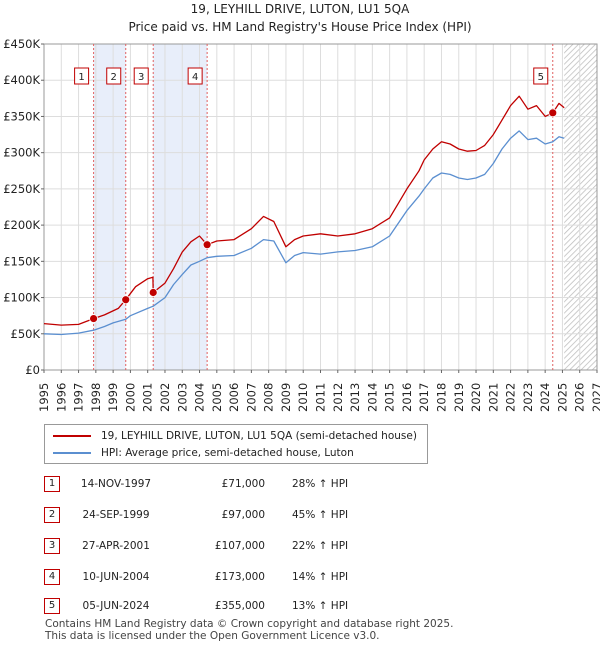  Describe the element at coordinates (338, 397) in the screenshot. I see `x-tick-label: 2012` at that location.